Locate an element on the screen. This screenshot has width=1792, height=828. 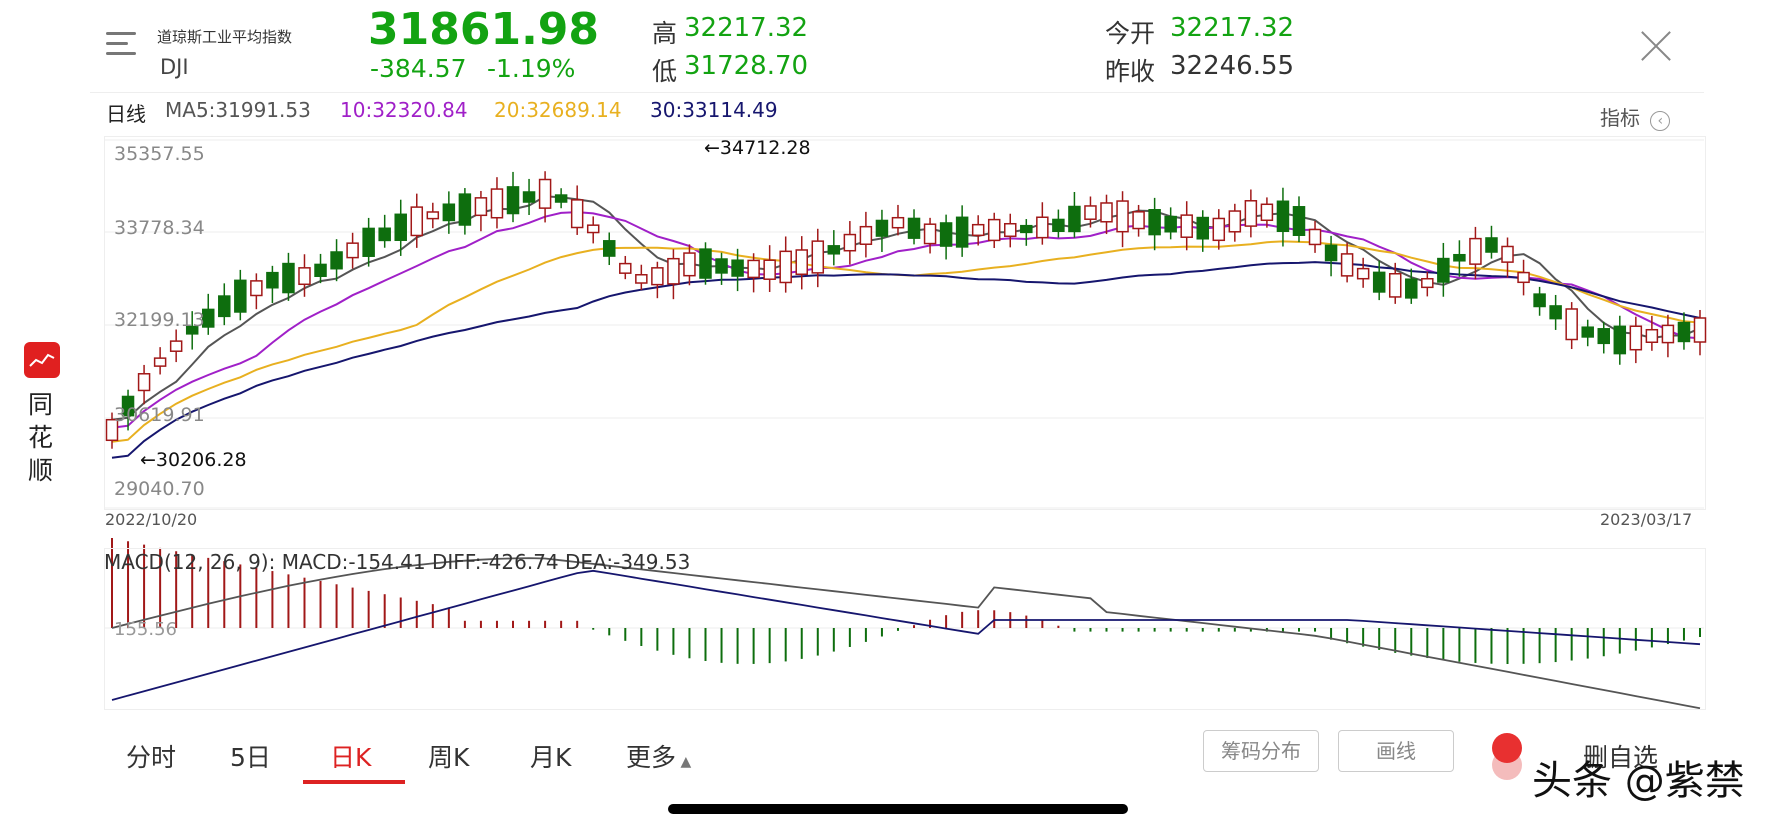
open-value: 32217.32 is located at coordinates (1232, 28).